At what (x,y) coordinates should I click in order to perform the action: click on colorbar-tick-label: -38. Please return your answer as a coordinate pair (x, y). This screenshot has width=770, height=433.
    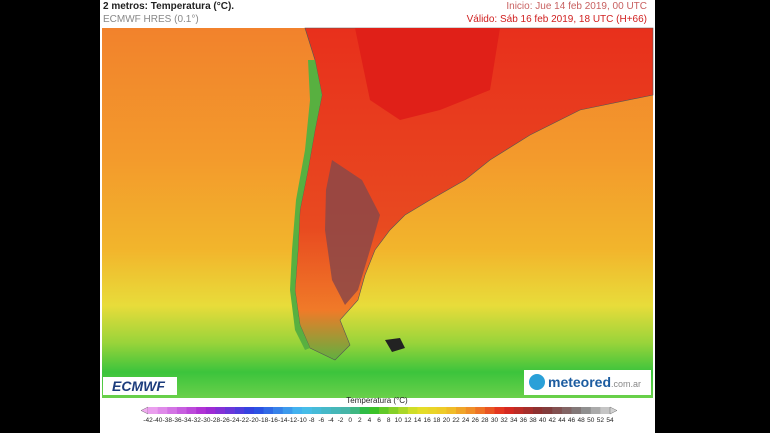
    Looking at the image, I should click on (168, 420).